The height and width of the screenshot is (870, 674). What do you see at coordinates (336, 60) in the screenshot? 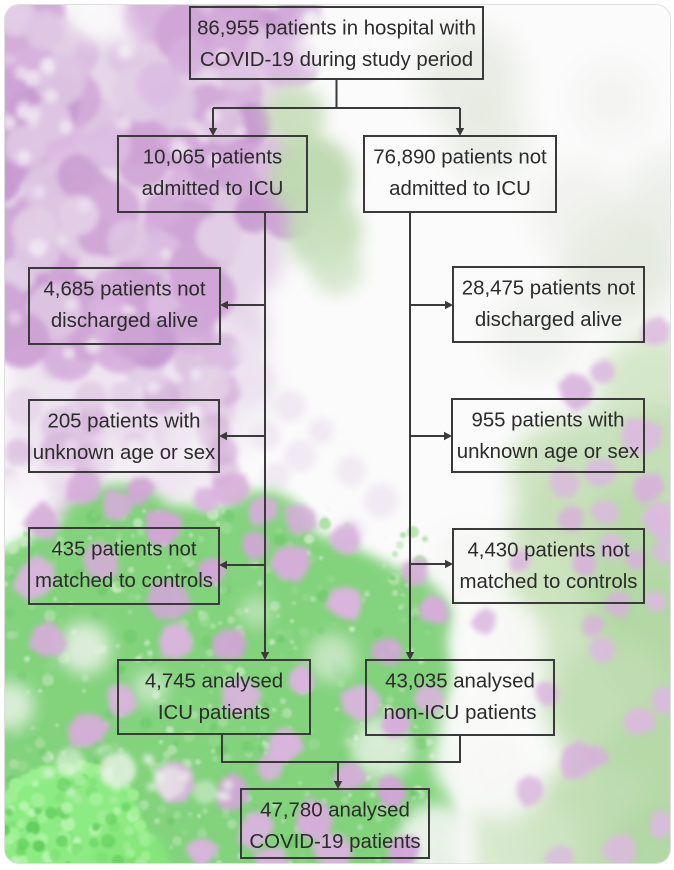
I see `svg-text: COVID-19 during study period` at bounding box center [336, 60].